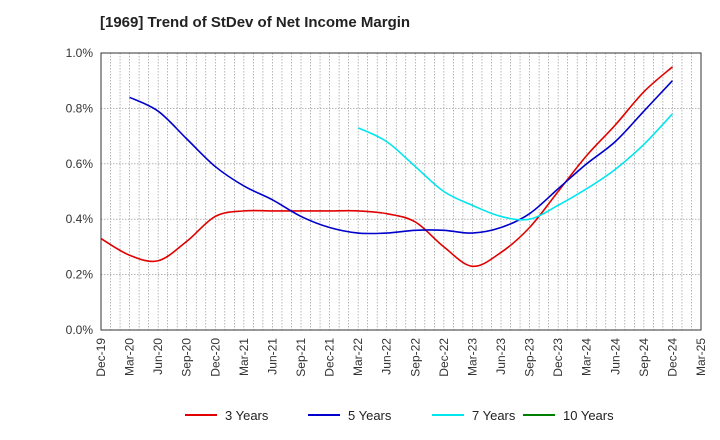 Image resolution: width=720 pixels, height=440 pixels. What do you see at coordinates (301, 357) in the screenshot?
I see `x-tick-label: Sep-21` at bounding box center [301, 357].